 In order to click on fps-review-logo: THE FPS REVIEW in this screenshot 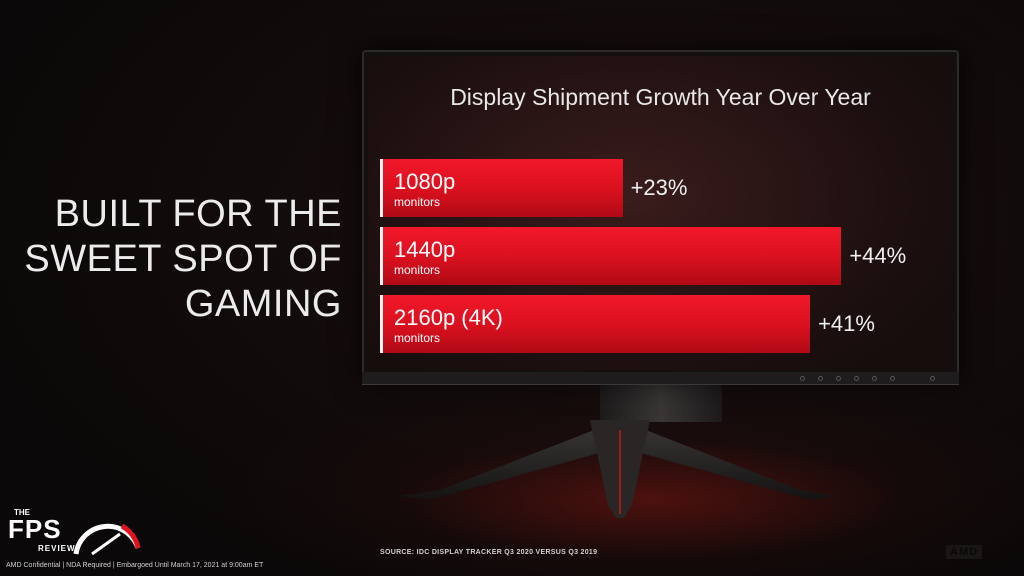, I will do `click(78, 534)`.